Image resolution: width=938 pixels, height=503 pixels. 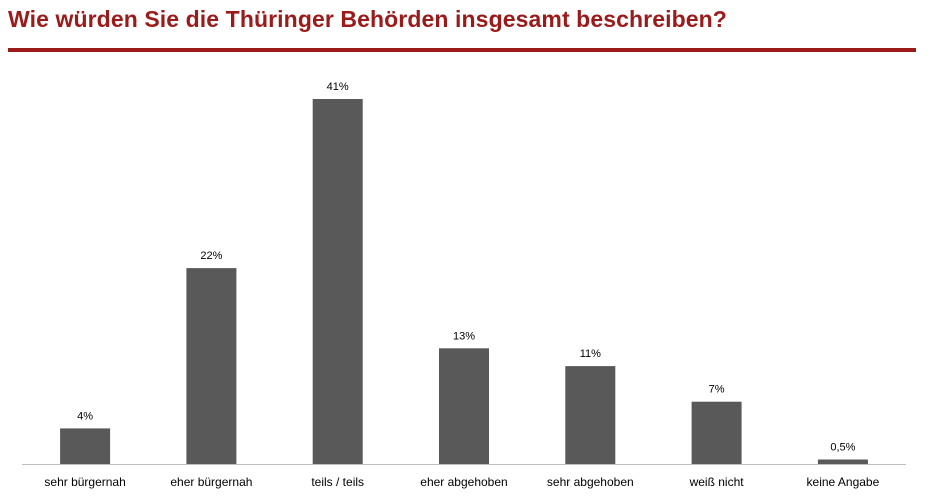 I want to click on bar-weiss-nicht, so click(x=716, y=432).